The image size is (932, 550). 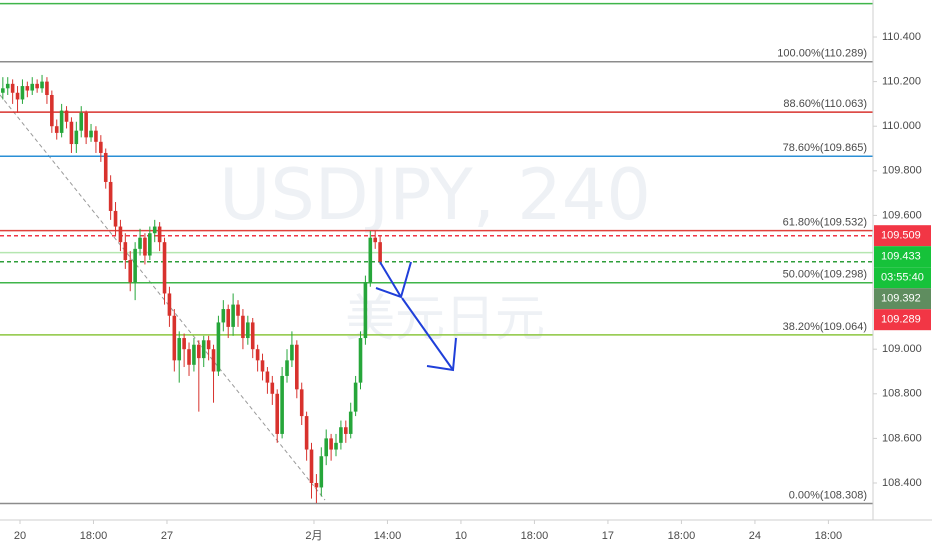 What do you see at coordinates (825, 222) in the screenshot?
I see `fib-level-label: 61.80%(109.532)` at bounding box center [825, 222].